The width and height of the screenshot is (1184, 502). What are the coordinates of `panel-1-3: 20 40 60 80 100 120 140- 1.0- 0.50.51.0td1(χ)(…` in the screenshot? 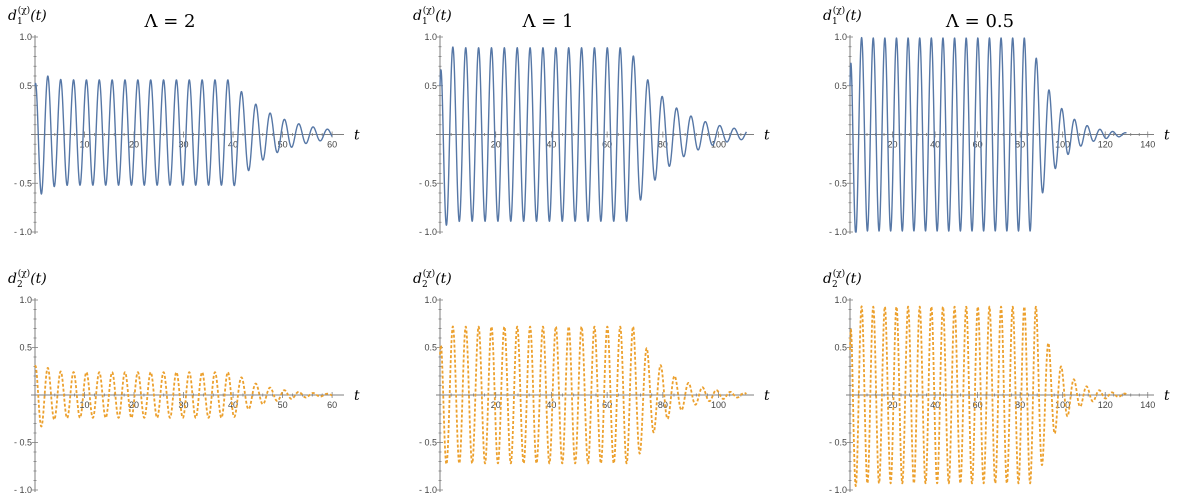 It's located at (996, 121).